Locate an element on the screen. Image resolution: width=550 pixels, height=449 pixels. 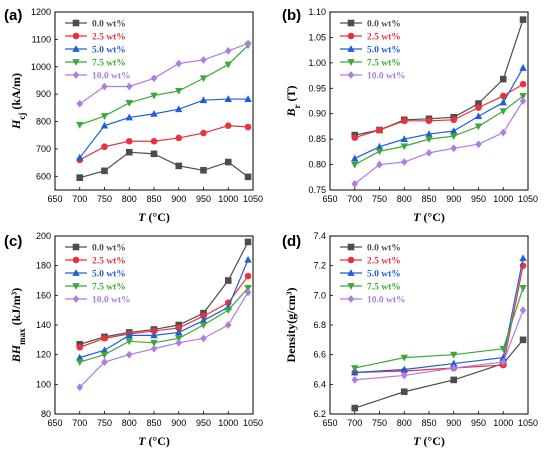
y-tick-label: 1200 is located at coordinates (41, 12).